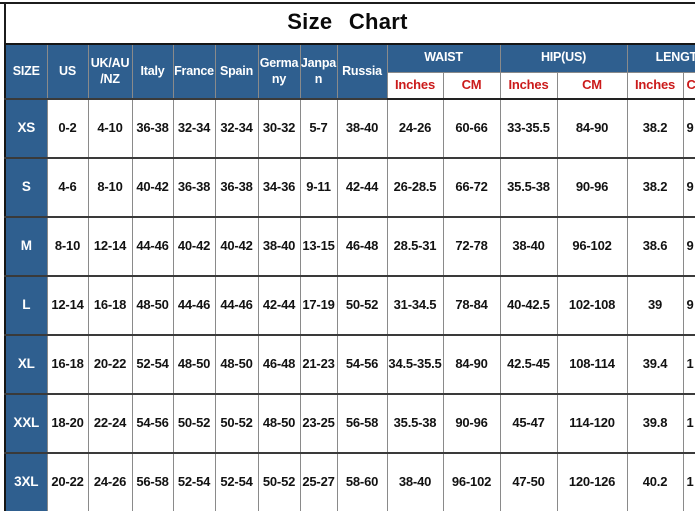 This screenshot has height=511, width=695. I want to click on cell-l-hip-cm: 102-108, so click(592, 305).